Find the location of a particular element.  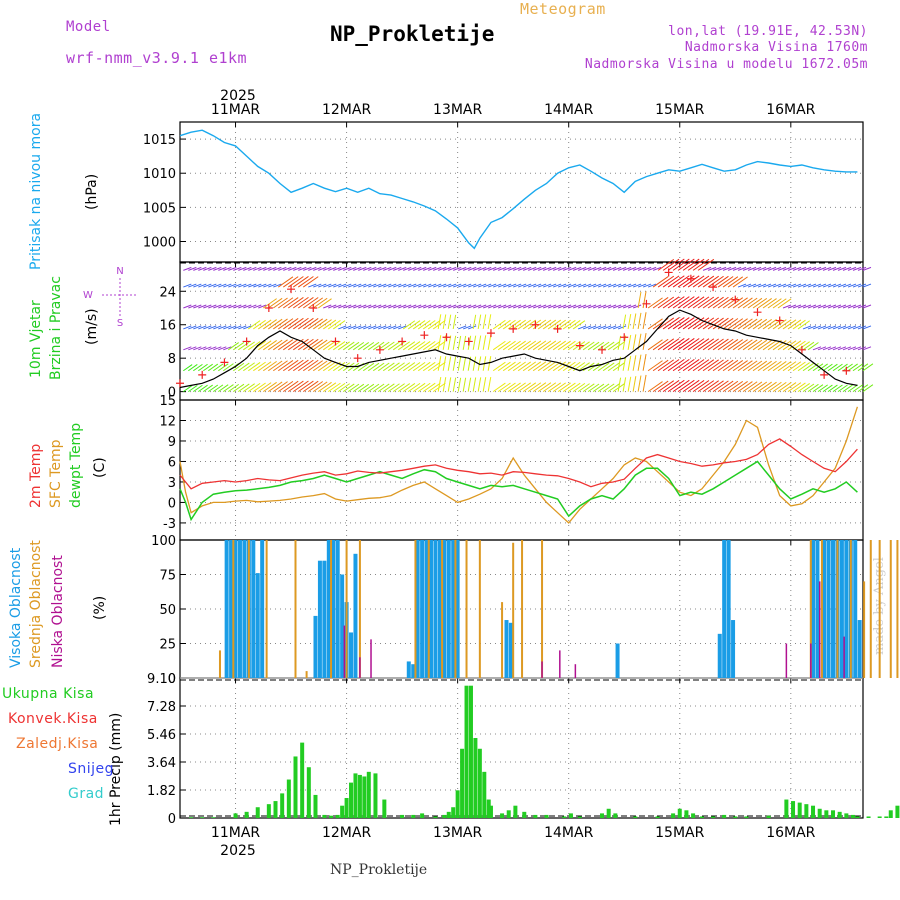

model-elevation-label: Nadmorska Visina u modelu 1672.05m is located at coordinates (726, 64).